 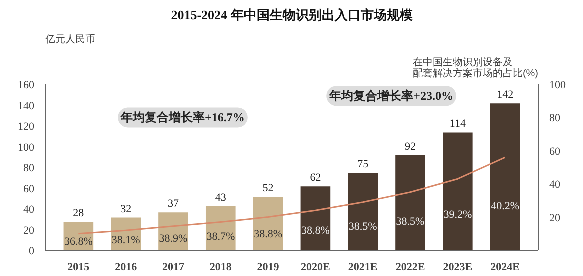 I want to click on data-label: 75, so click(x=364, y=164).